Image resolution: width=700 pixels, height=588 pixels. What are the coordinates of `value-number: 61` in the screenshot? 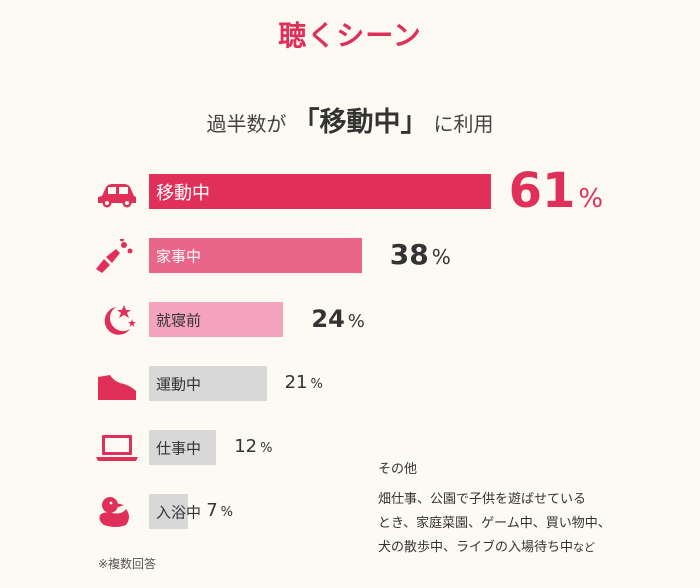 It's located at (542, 190).